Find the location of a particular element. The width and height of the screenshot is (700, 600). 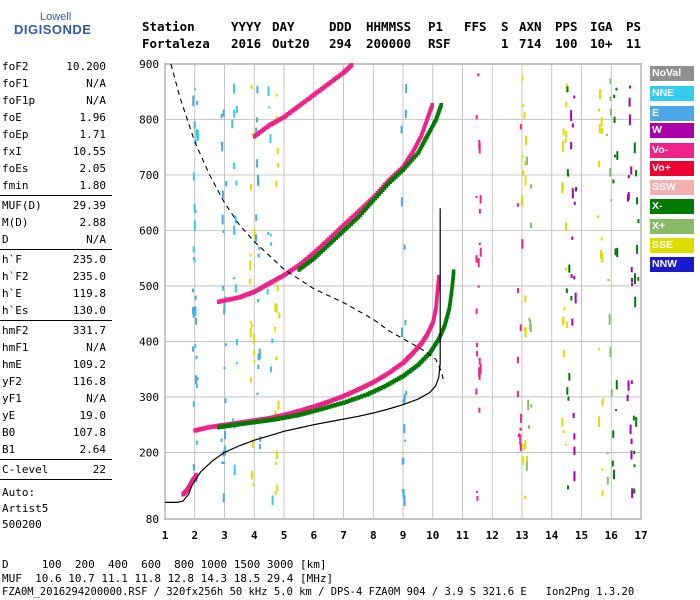

legend-item-ssw: SSW is located at coordinates (672, 187).